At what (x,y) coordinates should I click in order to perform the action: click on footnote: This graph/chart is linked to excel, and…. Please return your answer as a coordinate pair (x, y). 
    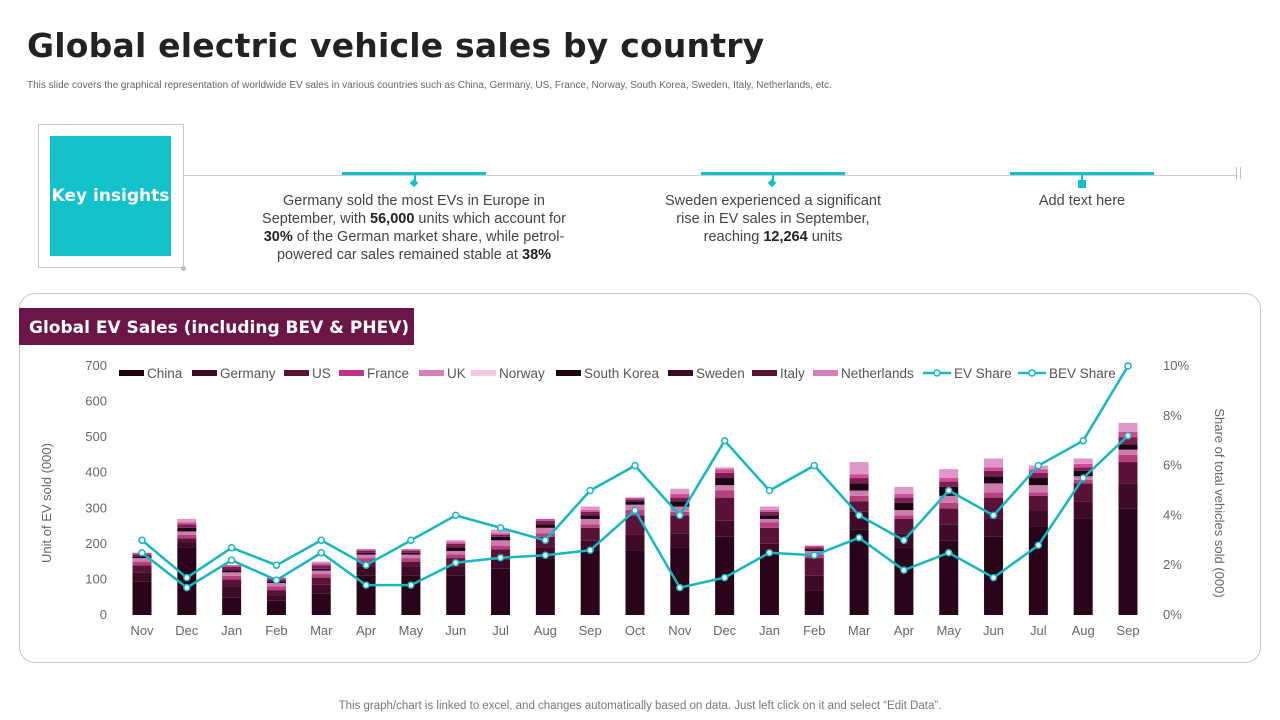
    Looking at the image, I should click on (640, 706).